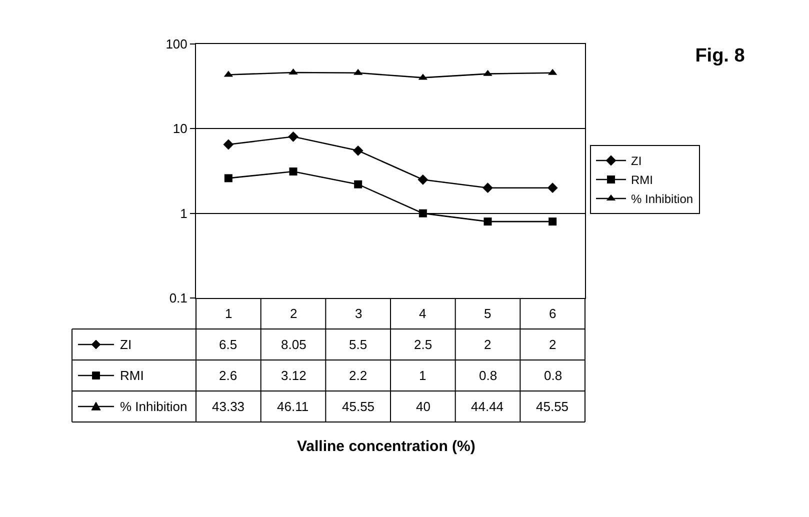  Describe the element at coordinates (293, 406) in the screenshot. I see `data-label: 46.11` at that location.